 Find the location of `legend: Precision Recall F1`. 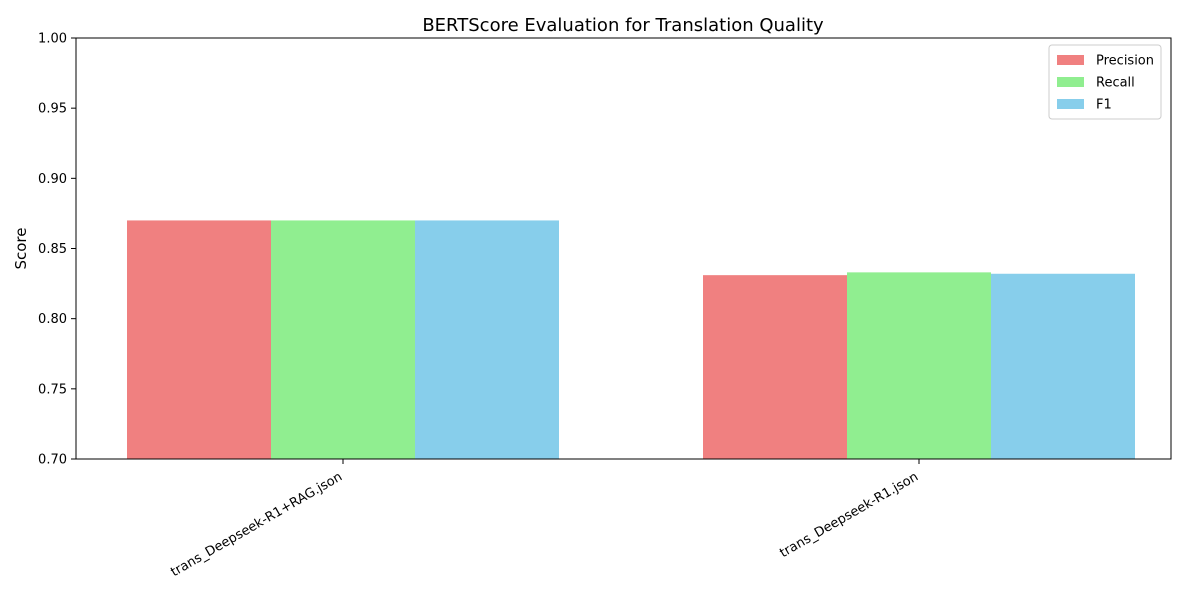

legend: Precision Recall F1 is located at coordinates (1105, 82).